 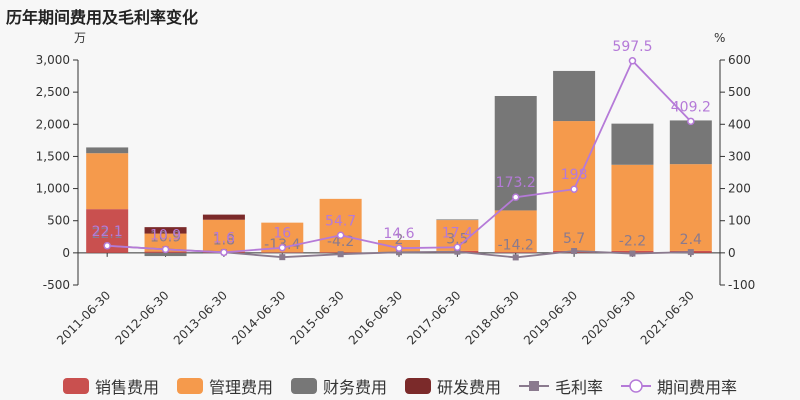 I want to click on chart-title: 历年期间费用及毛利率变化, so click(x=102, y=17).